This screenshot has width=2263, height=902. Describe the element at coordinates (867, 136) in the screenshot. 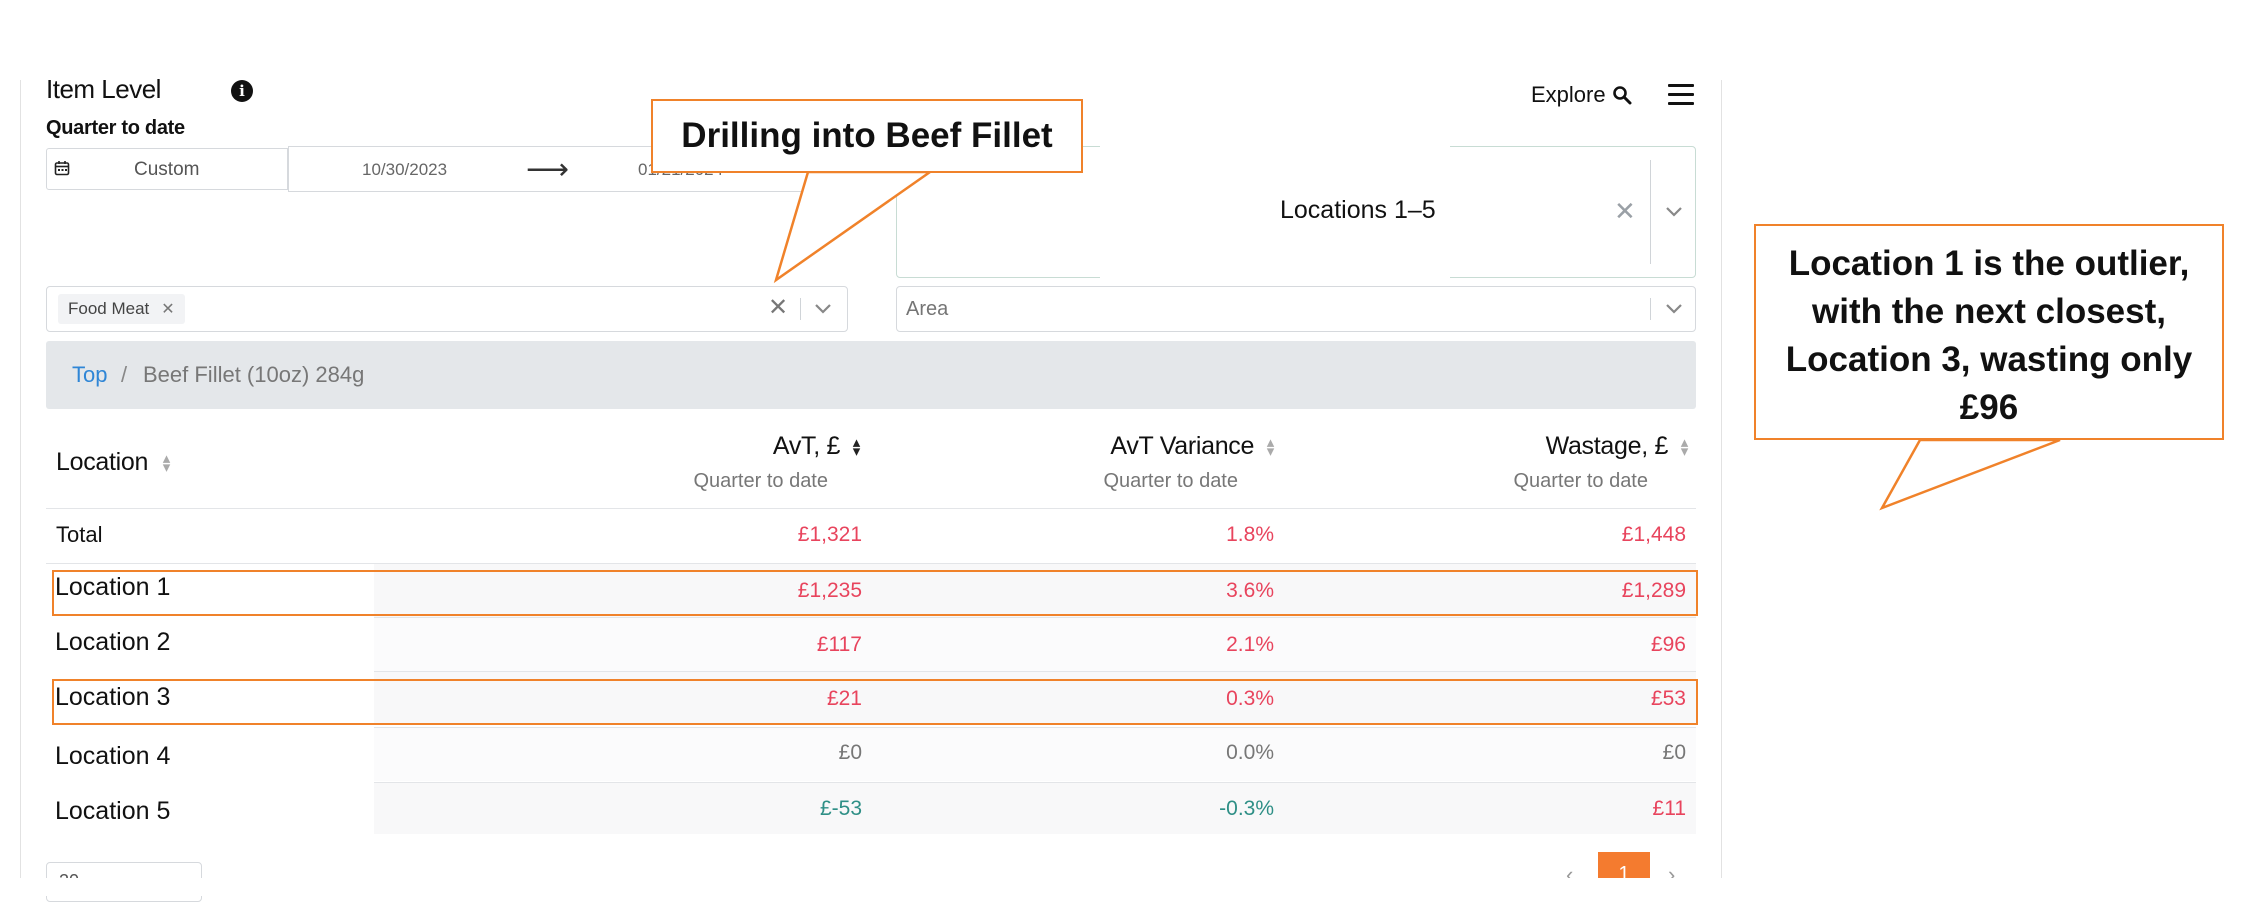

I see `annotation-drill: Drilling into Beef Fillet` at that location.